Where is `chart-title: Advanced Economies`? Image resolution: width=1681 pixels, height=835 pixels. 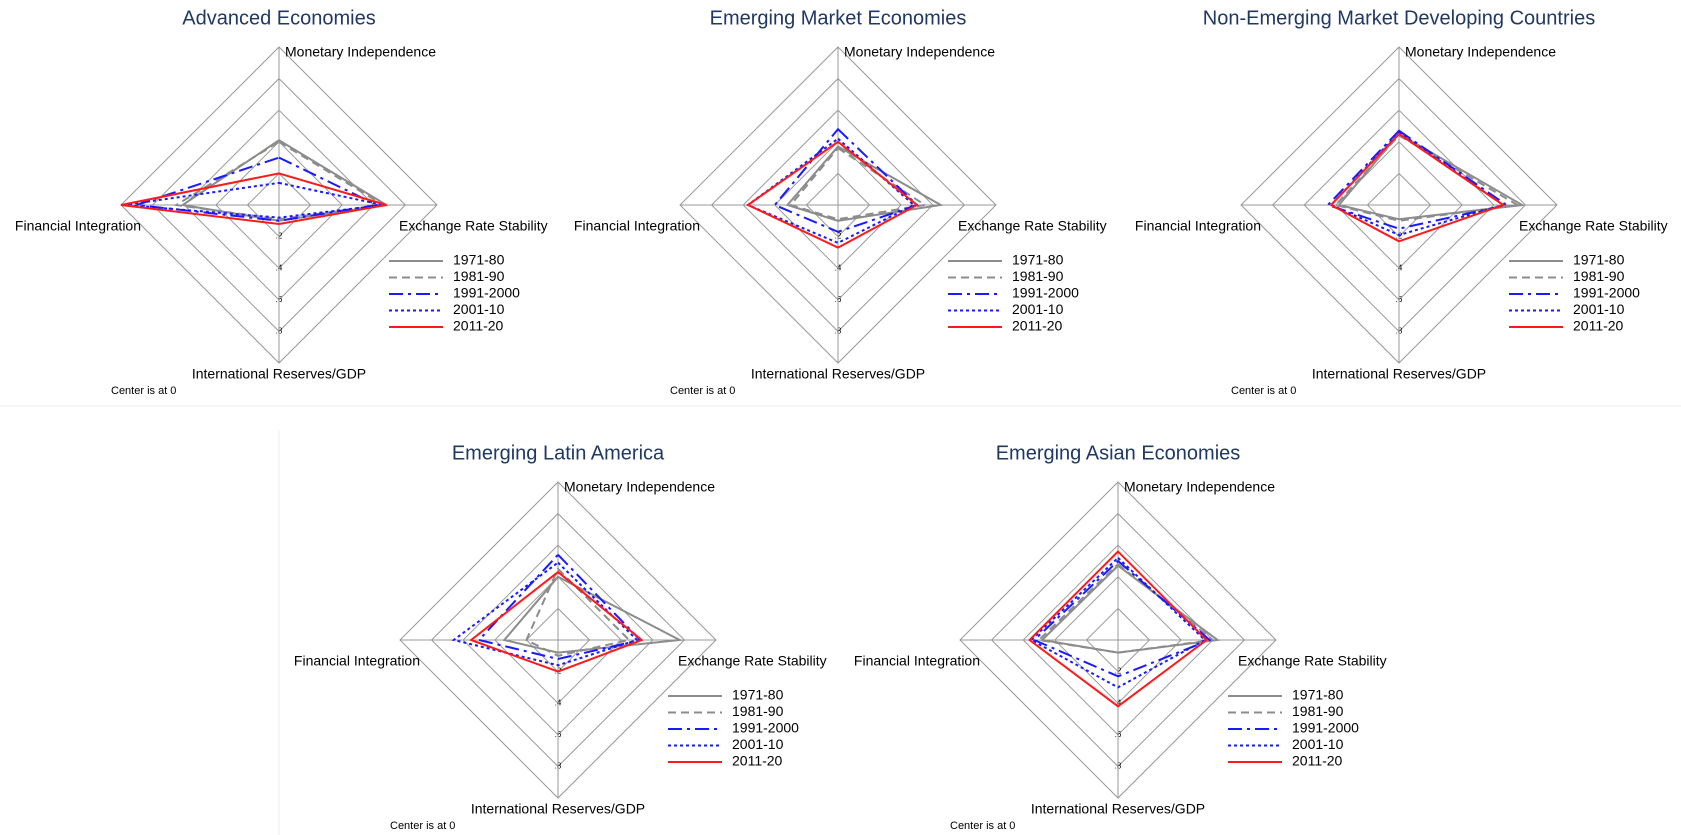
chart-title: Advanced Economies is located at coordinates (278, 18).